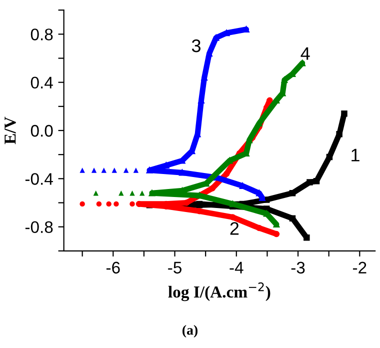 The image size is (380, 348). Describe the element at coordinates (305, 53) in the screenshot. I see `annotation: 4` at that location.